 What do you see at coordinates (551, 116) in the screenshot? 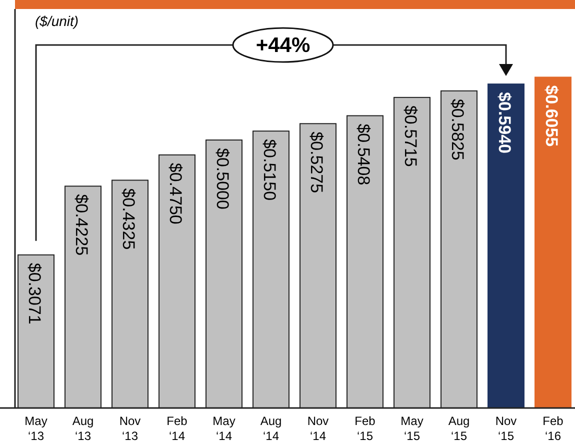
I see `data-label: $0.6055` at bounding box center [551, 116].